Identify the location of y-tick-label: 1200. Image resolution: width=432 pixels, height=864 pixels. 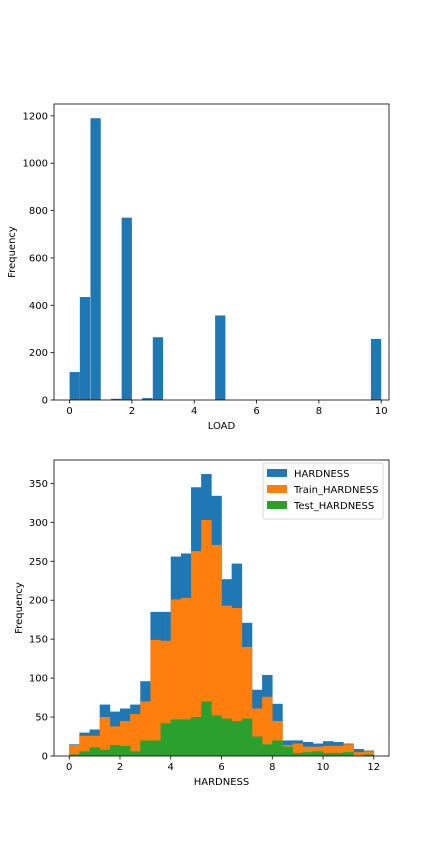
(35, 116).